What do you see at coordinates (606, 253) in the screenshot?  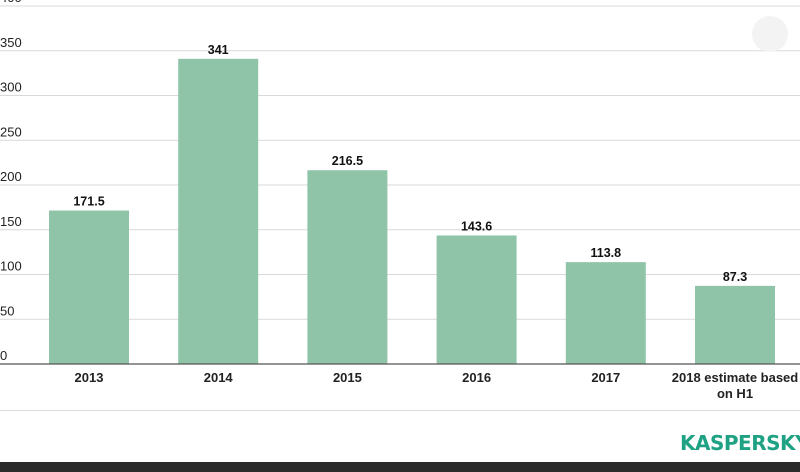 I see `value-label: 113.8` at bounding box center [606, 253].